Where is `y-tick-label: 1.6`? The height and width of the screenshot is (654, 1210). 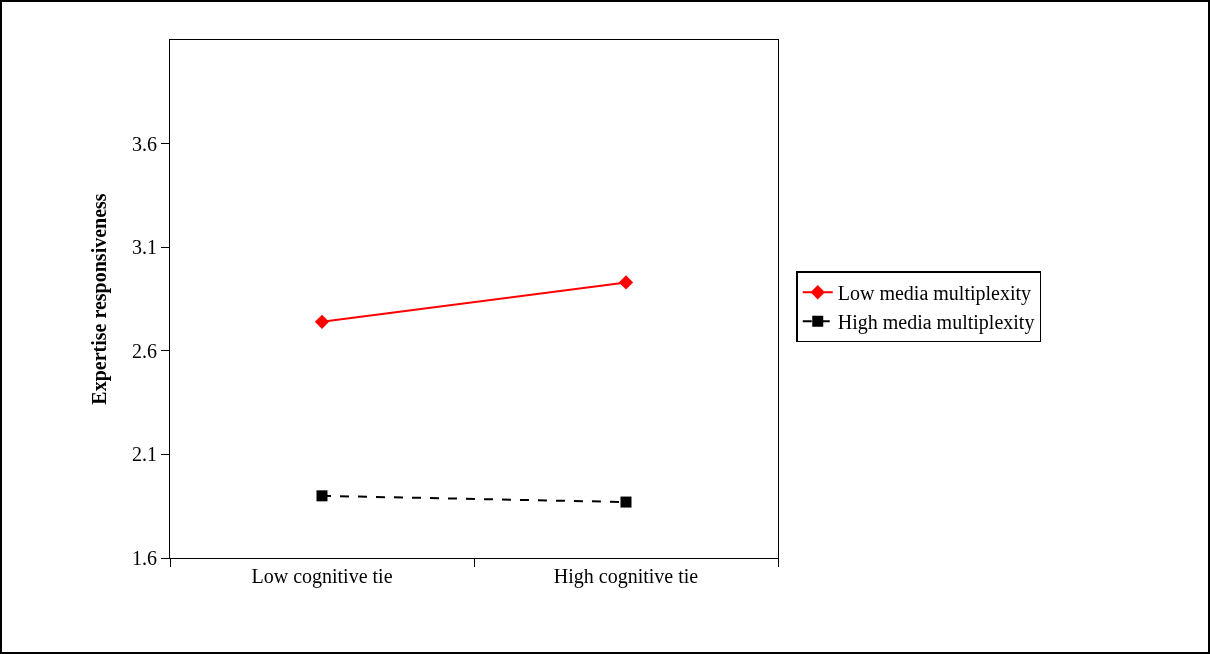 y-tick-label: 1.6 is located at coordinates (144, 558).